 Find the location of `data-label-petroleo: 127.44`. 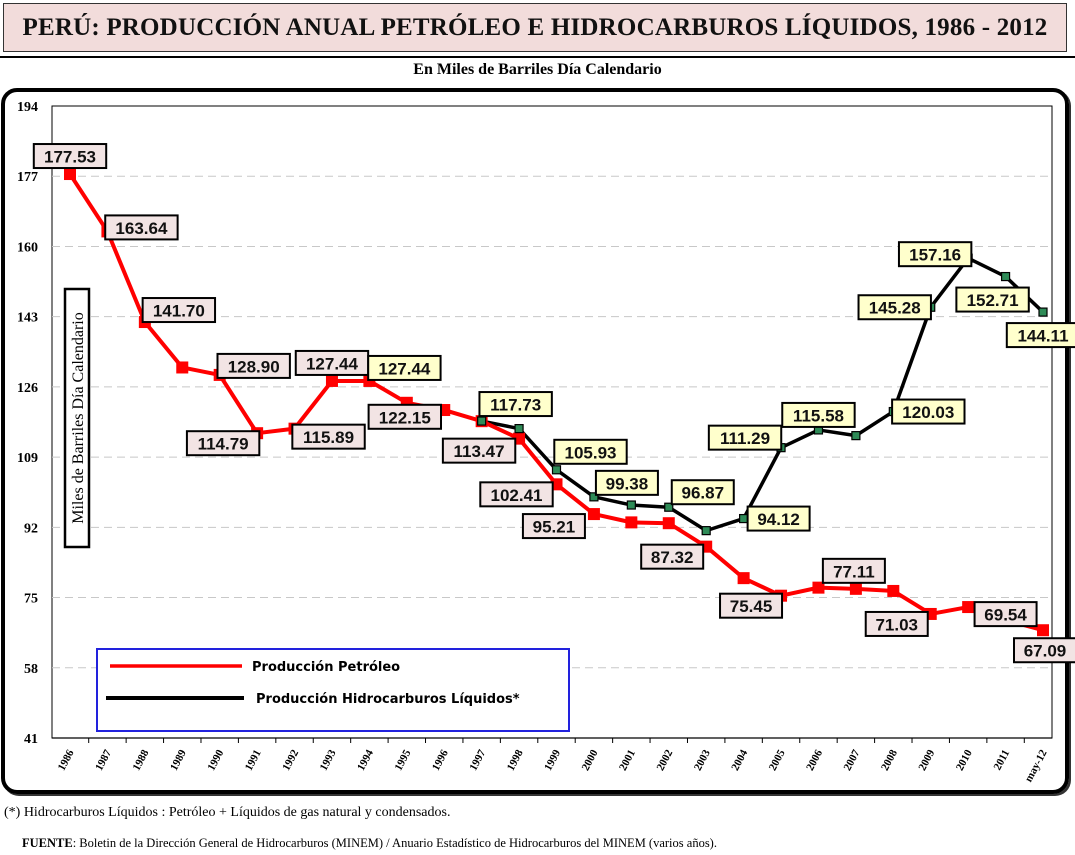

data-label-petroleo: 127.44 is located at coordinates (332, 363).